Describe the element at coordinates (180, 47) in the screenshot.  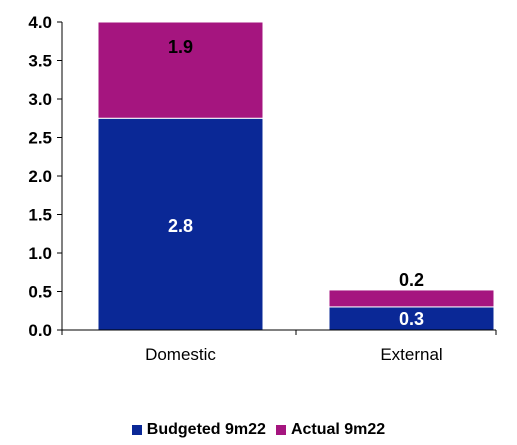
I see `data-label-actual: 1.9` at that location.